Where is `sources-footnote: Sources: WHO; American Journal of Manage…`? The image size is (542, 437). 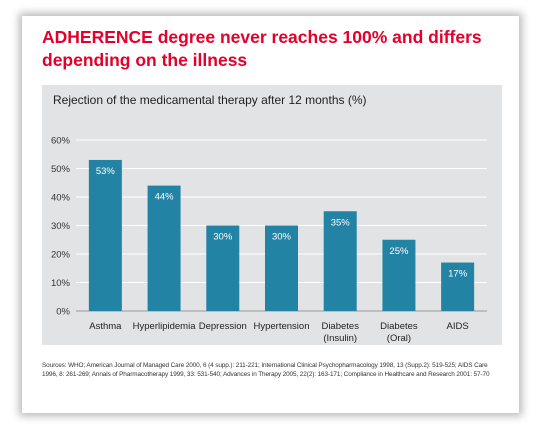 sources-footnote: Sources: WHO; American Journal of Manage… is located at coordinates (266, 370).